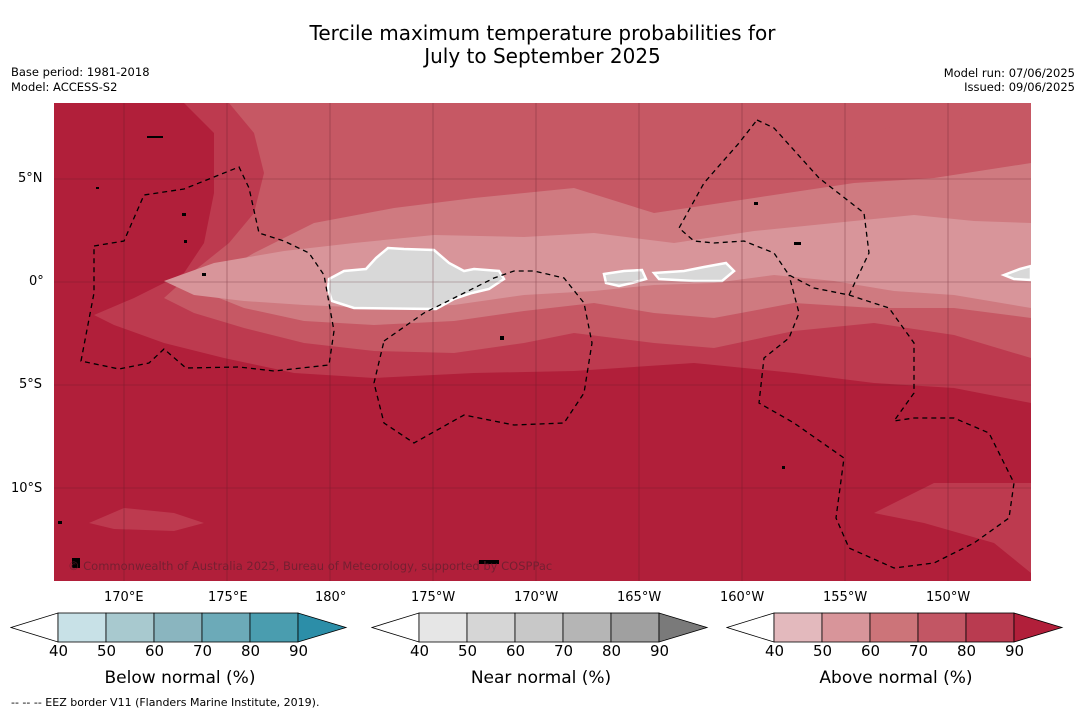 This screenshot has height=713, width=1085. What do you see at coordinates (80, 72) in the screenshot?
I see `base-period-label: Base period: 1981-2018` at bounding box center [80, 72].